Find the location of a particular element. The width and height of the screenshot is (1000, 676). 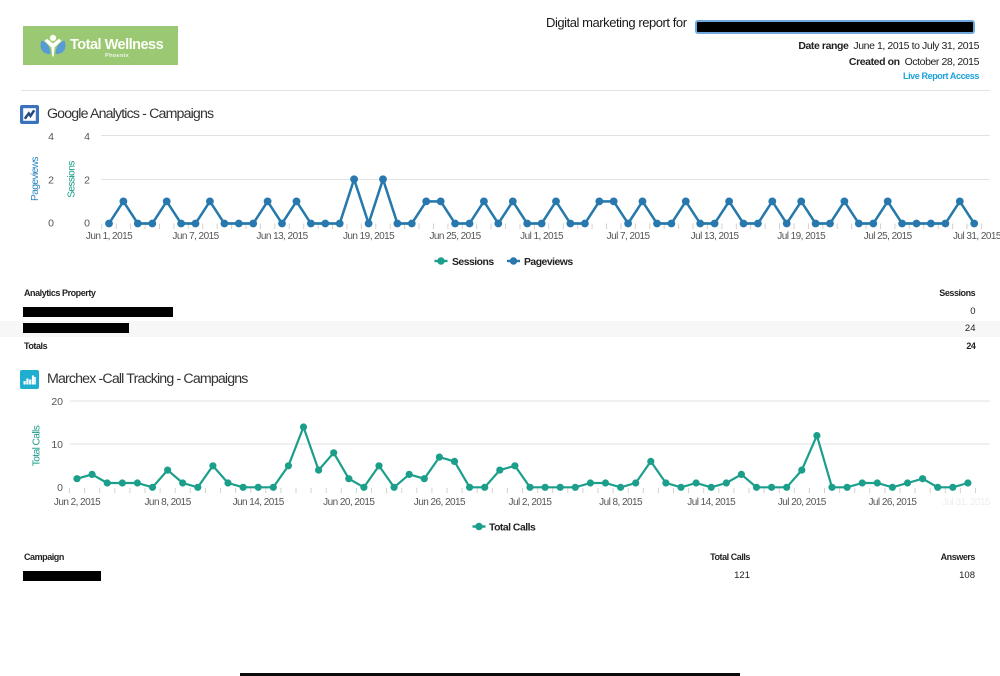

svg-text: Jun 1, 2015 is located at coordinates (109, 236).